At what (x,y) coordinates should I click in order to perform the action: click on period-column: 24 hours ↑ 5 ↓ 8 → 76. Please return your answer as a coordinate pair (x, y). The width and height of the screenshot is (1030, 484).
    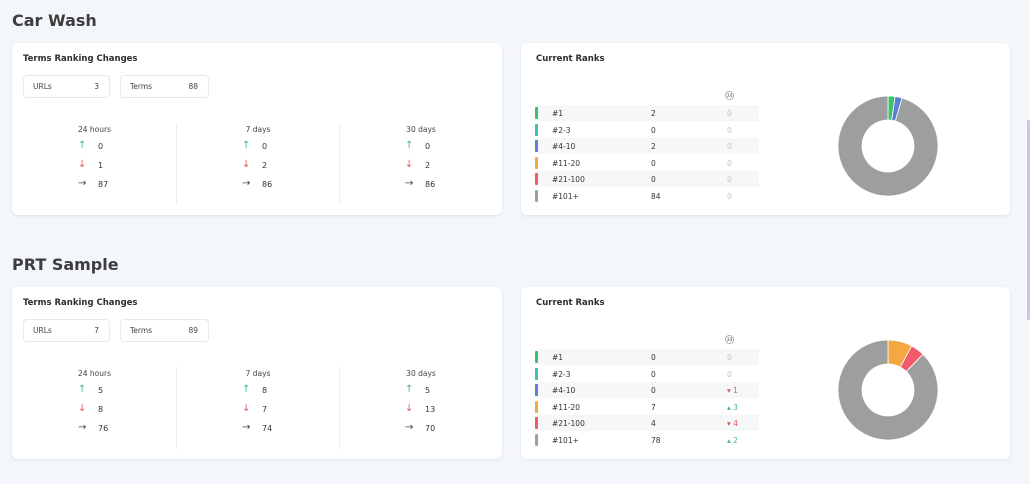
    Looking at the image, I should click on (94, 408).